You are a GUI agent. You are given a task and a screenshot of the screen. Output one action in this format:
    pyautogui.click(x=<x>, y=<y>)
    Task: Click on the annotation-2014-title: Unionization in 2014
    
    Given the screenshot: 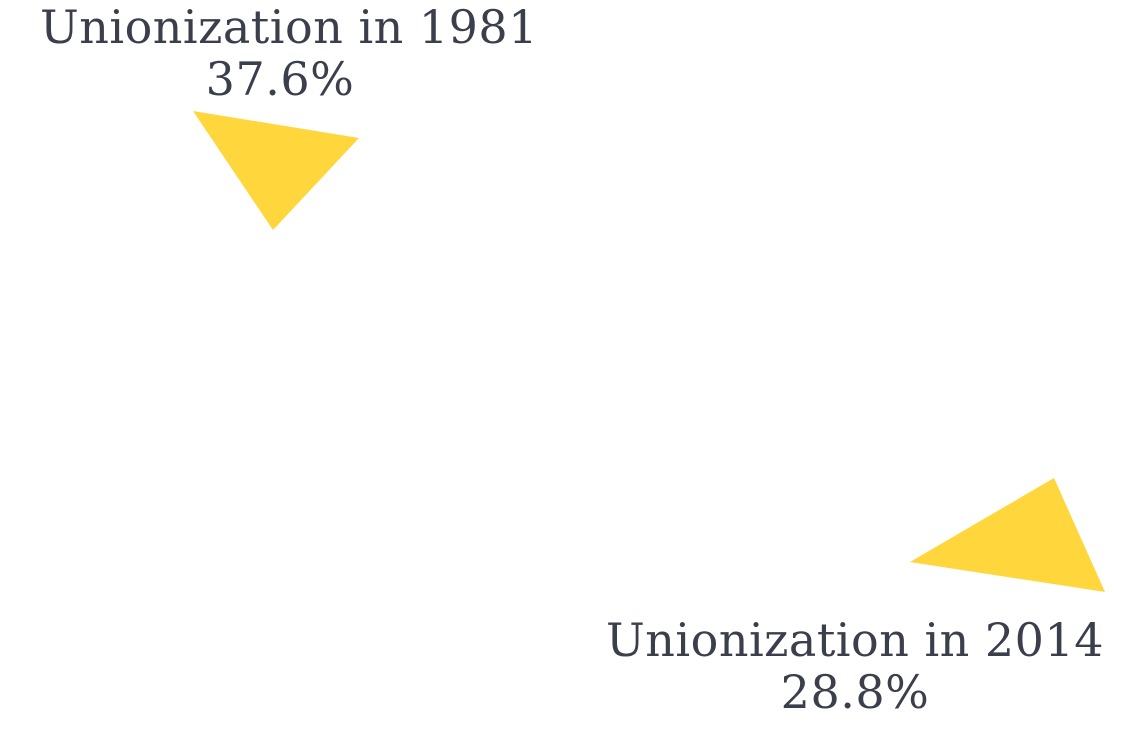 What is the action you would take?
    pyautogui.click(x=855, y=640)
    